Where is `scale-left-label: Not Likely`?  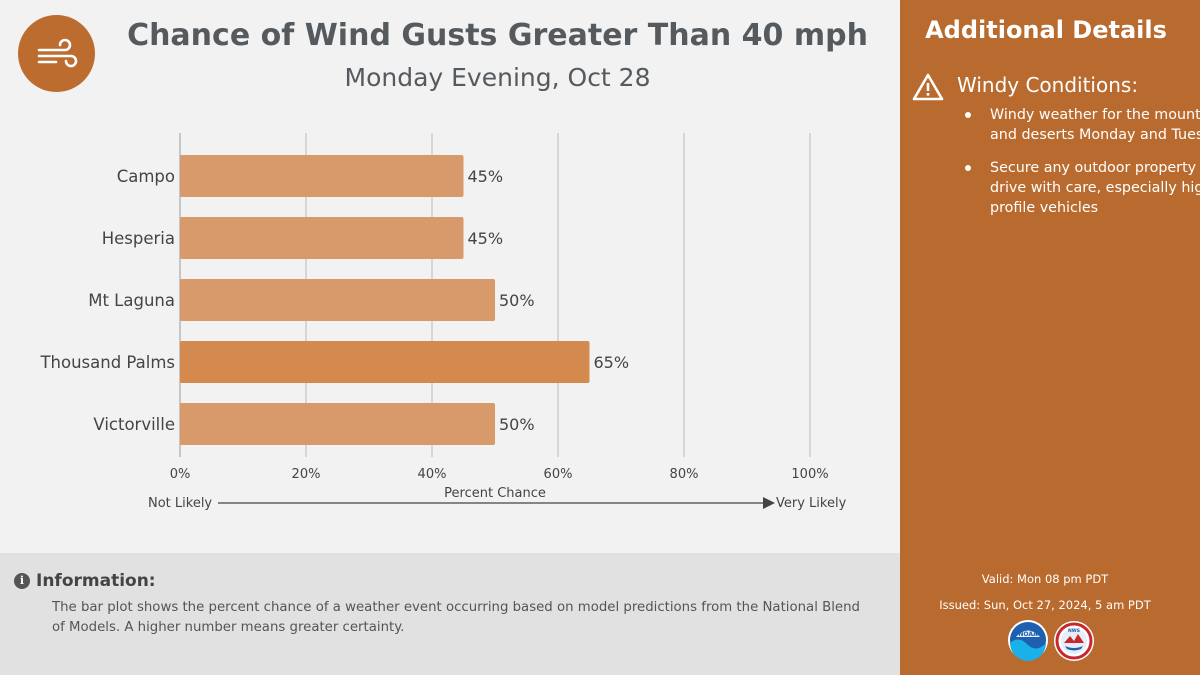
scale-left-label: Not Likely is located at coordinates (180, 503).